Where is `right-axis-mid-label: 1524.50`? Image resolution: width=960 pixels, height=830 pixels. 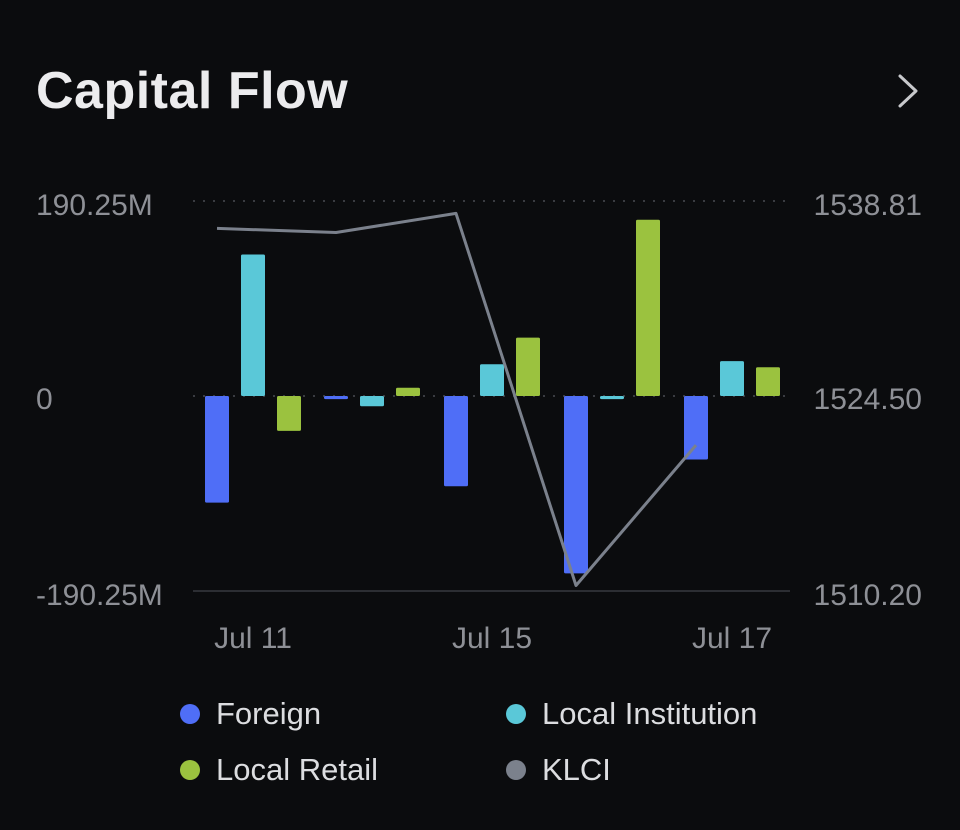 right-axis-mid-label: 1524.50 is located at coordinates (868, 399).